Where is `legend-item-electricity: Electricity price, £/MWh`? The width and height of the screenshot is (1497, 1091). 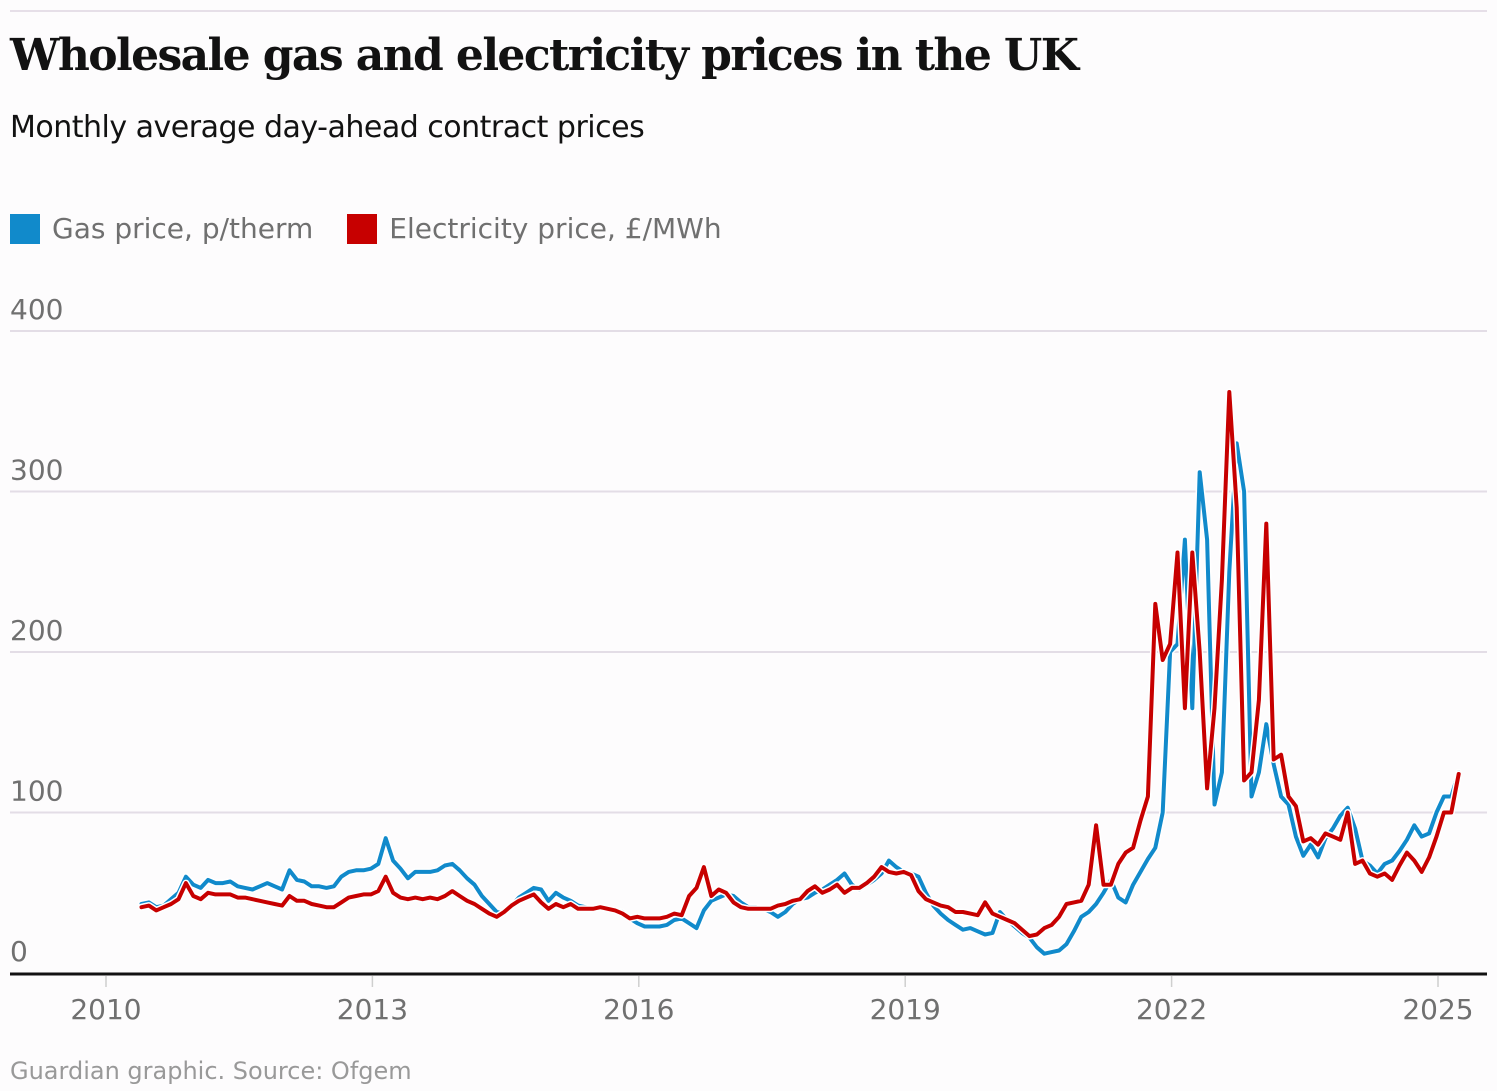
legend-item-electricity: Electricity price, £/MWh is located at coordinates (534, 228).